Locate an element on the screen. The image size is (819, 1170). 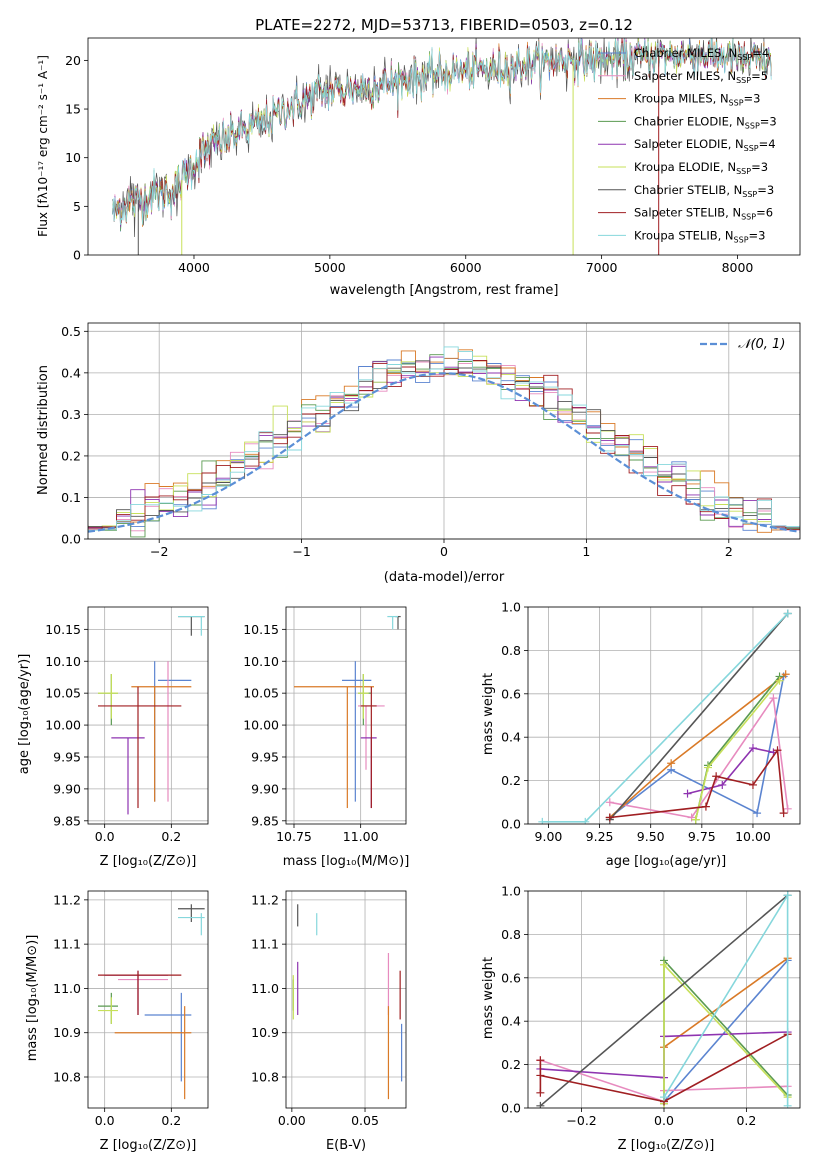
age-vs-mass-xlabel: mass [log₁₀(M/M⊙)] is located at coordinates (346, 861).